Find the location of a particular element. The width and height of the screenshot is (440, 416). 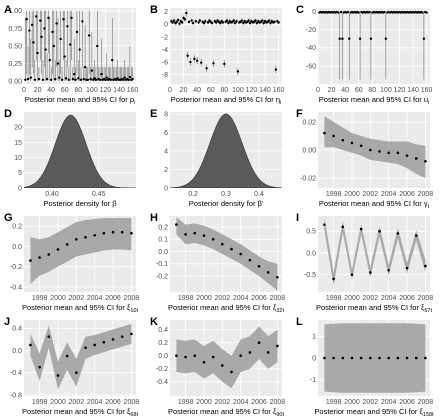

y-tick-label: 1.00 is located at coordinates (15, 11).